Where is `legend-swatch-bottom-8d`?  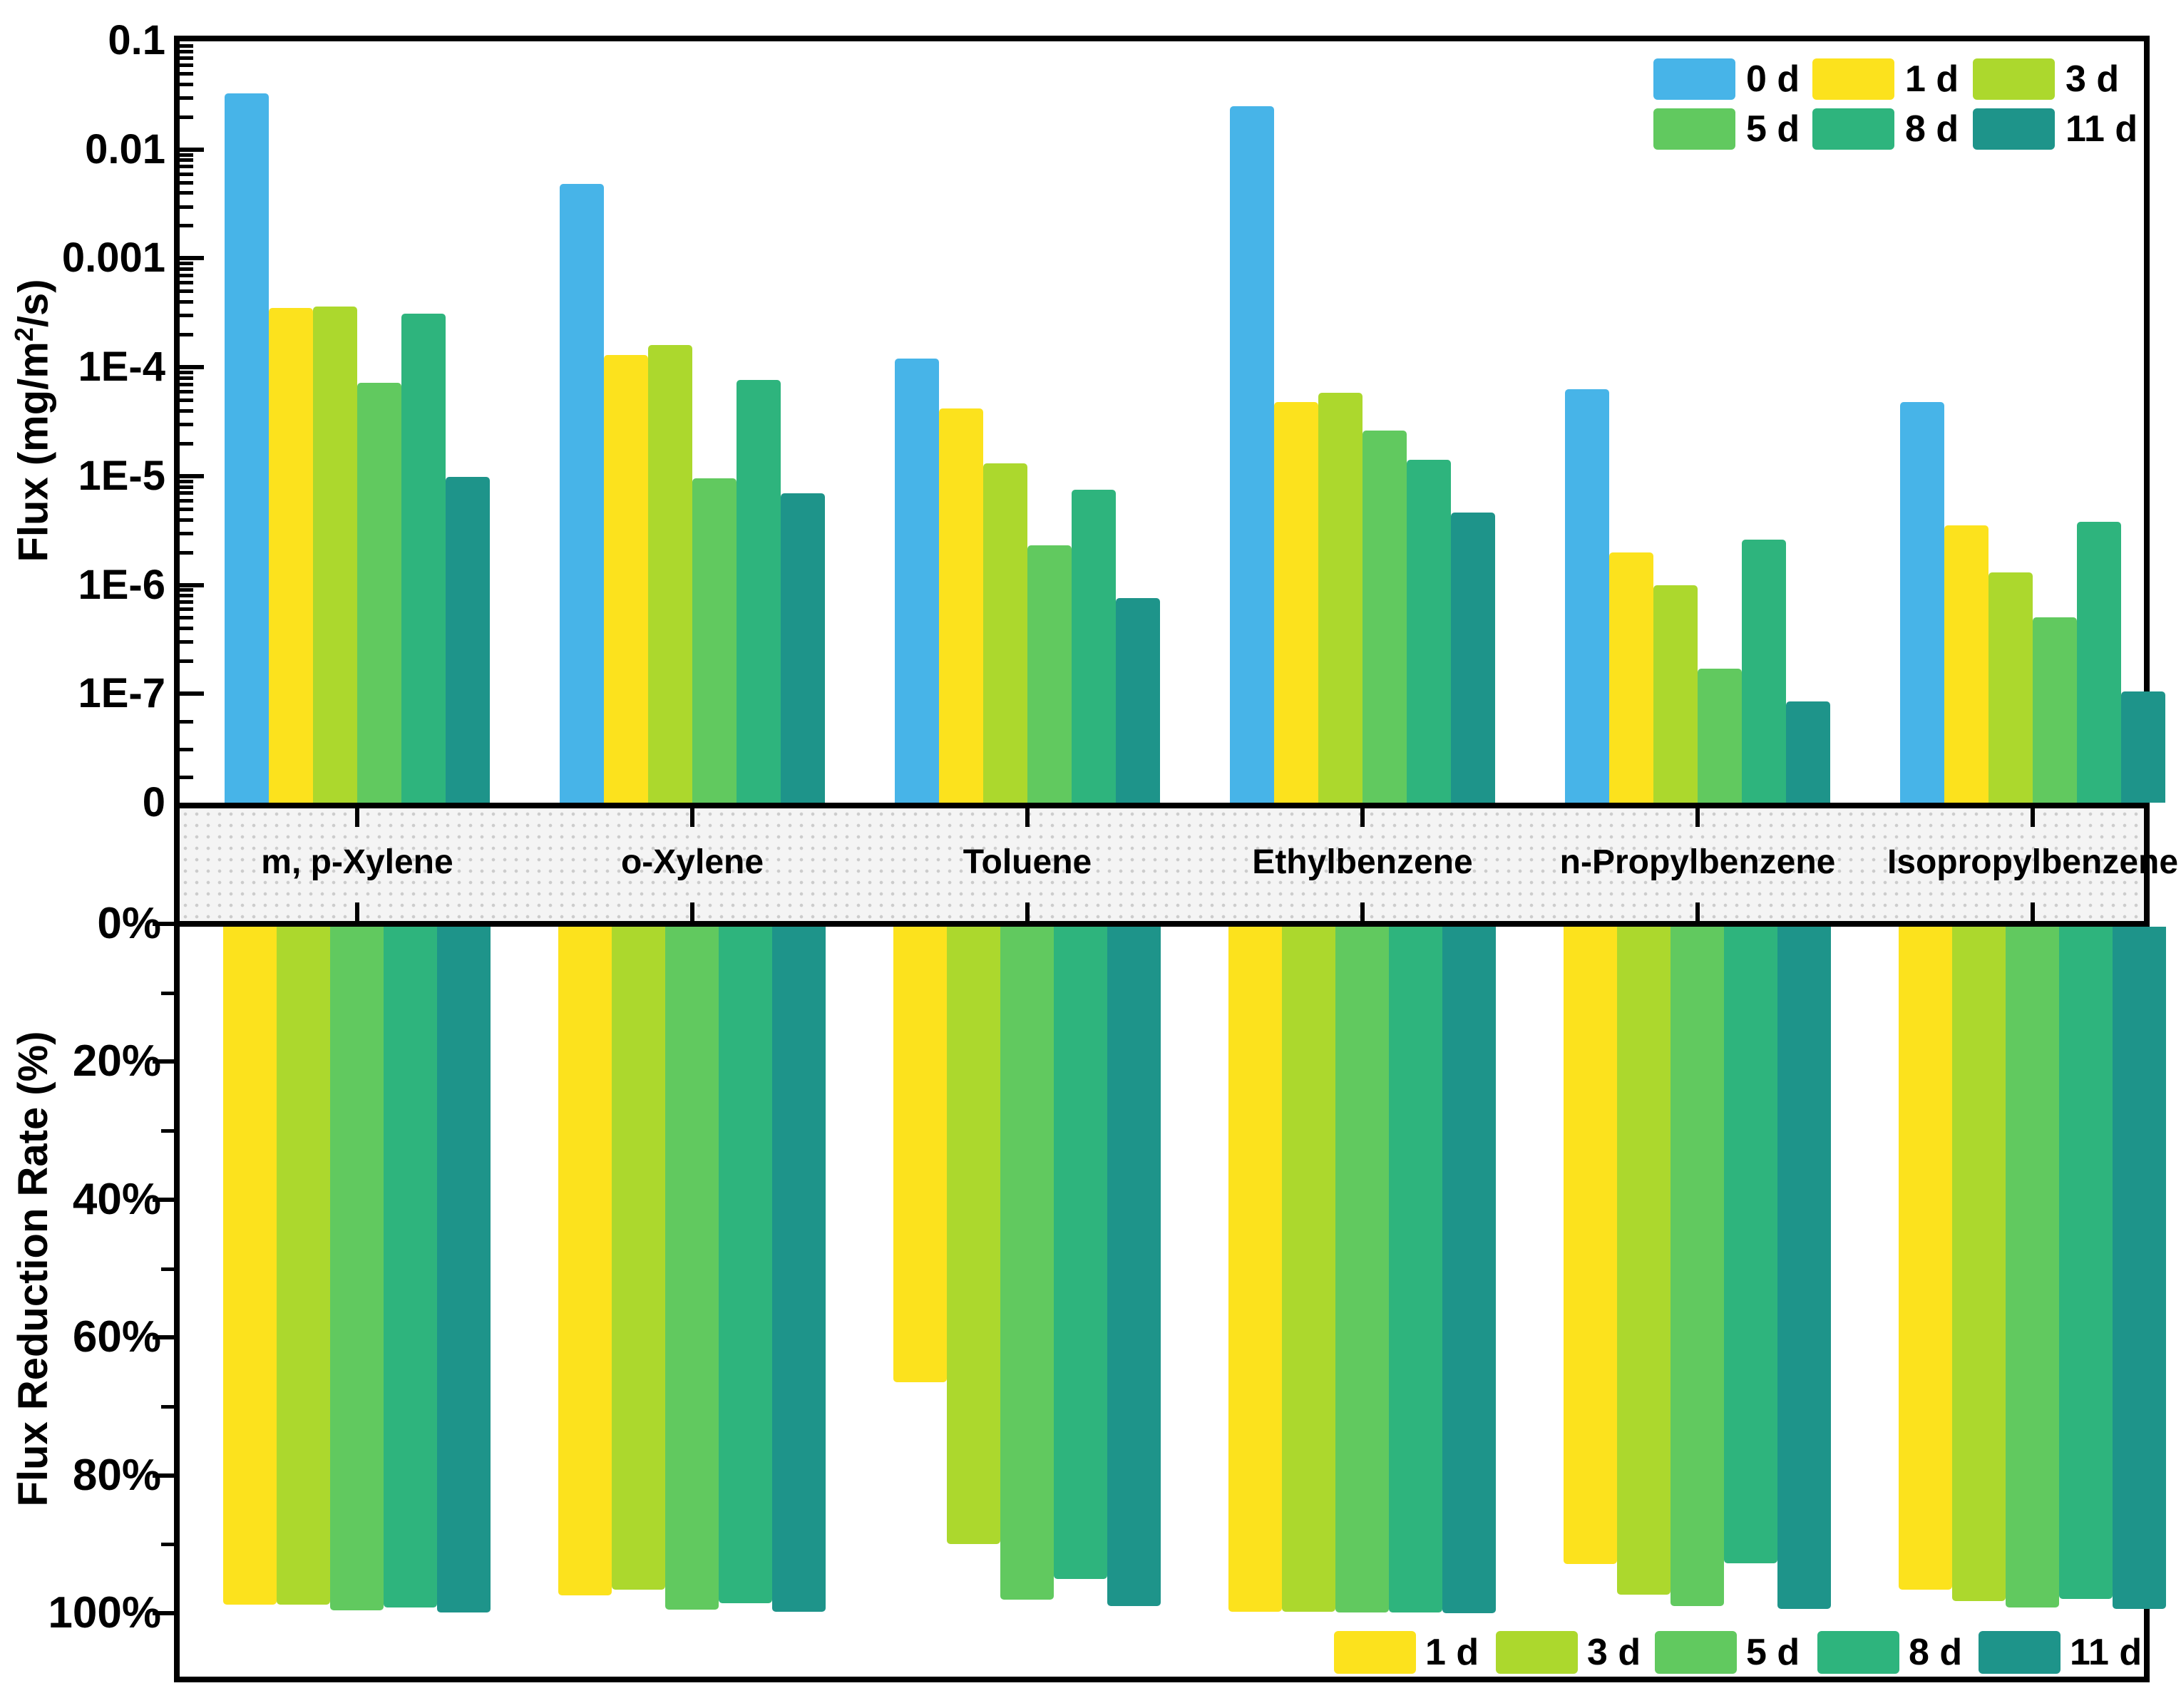 legend-swatch-bottom-8d is located at coordinates (1858, 1653).